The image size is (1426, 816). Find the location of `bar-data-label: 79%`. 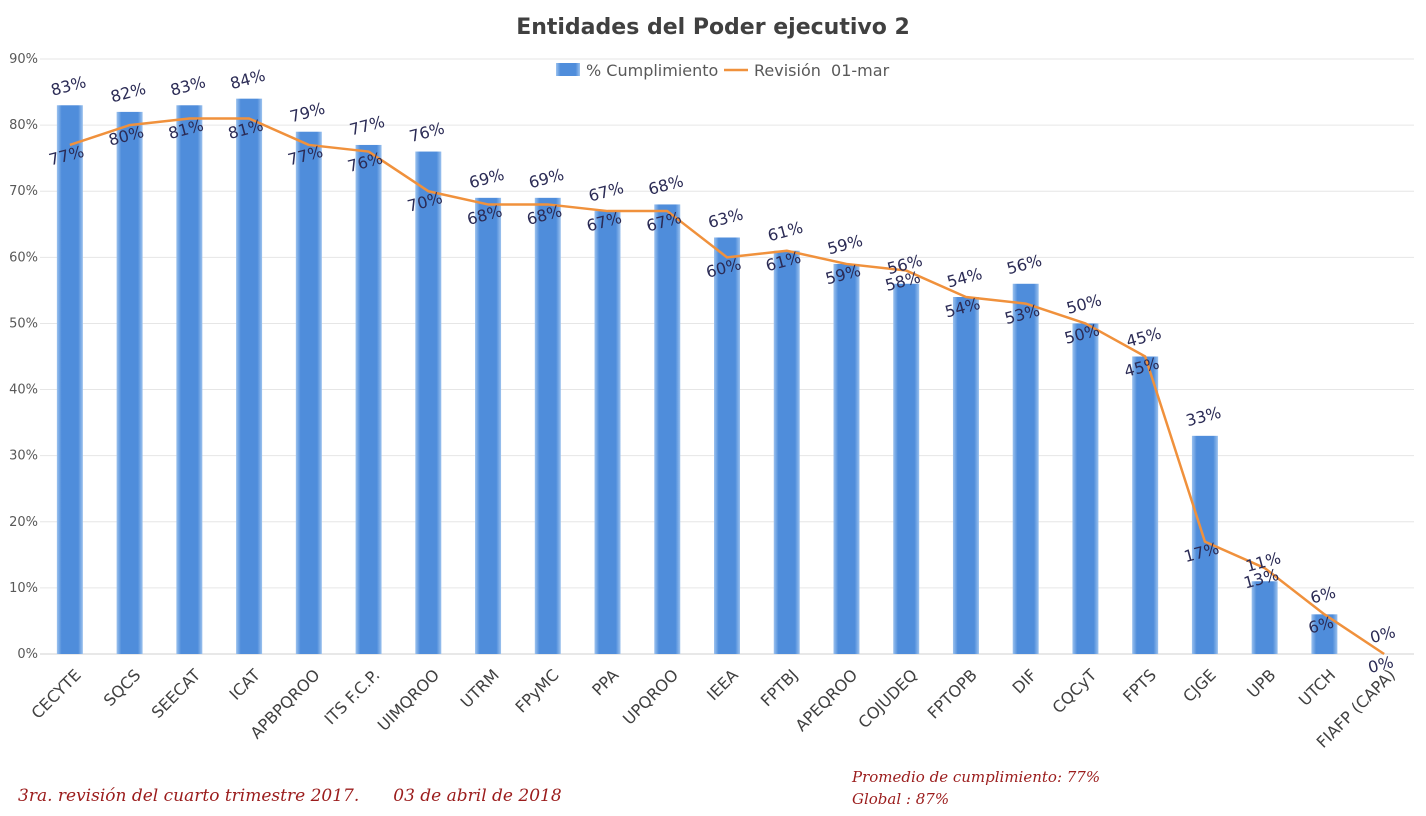

bar-data-label: 79% is located at coordinates (307, 113).